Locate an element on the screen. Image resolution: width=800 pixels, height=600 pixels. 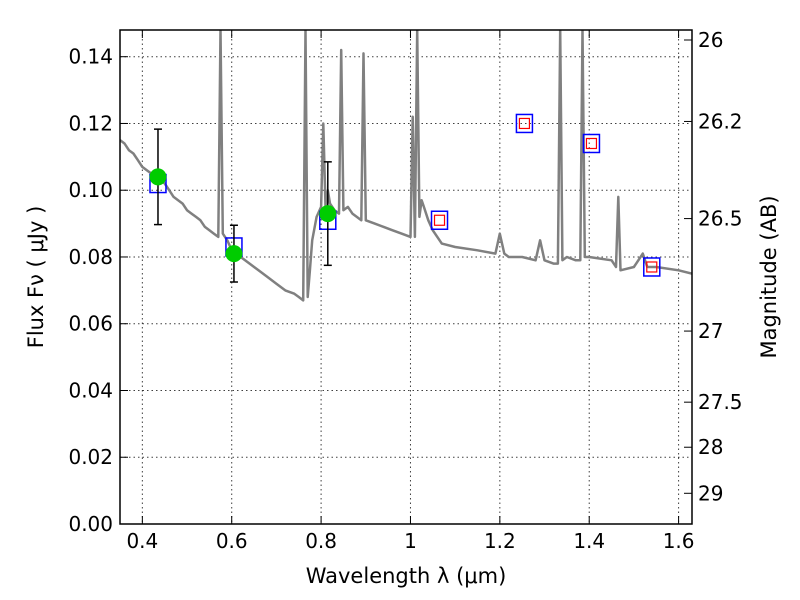
x-tick-label: 1.6 is located at coordinates (679, 541).